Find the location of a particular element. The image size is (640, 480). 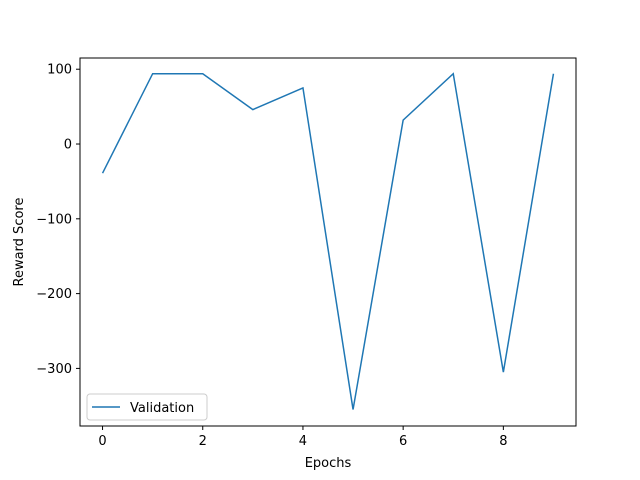

legend-label-validation: Validation is located at coordinates (162, 408).